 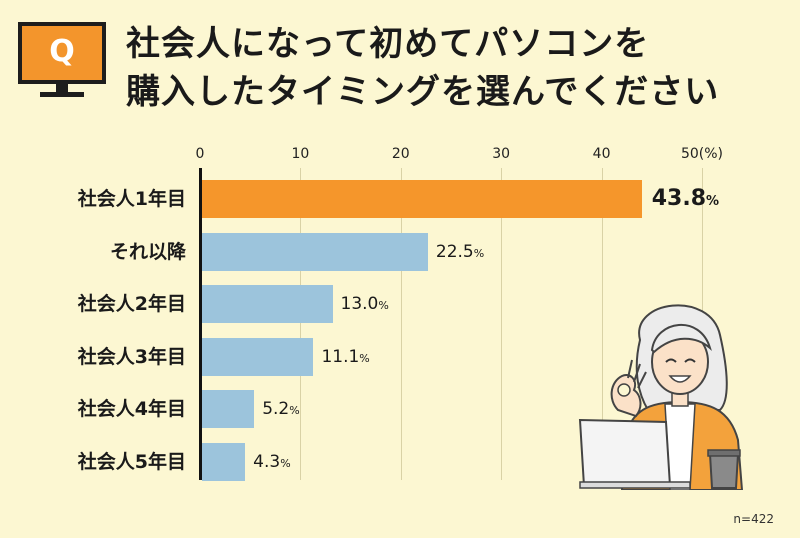 I want to click on sample-size-note: n=422, so click(x=753, y=519).